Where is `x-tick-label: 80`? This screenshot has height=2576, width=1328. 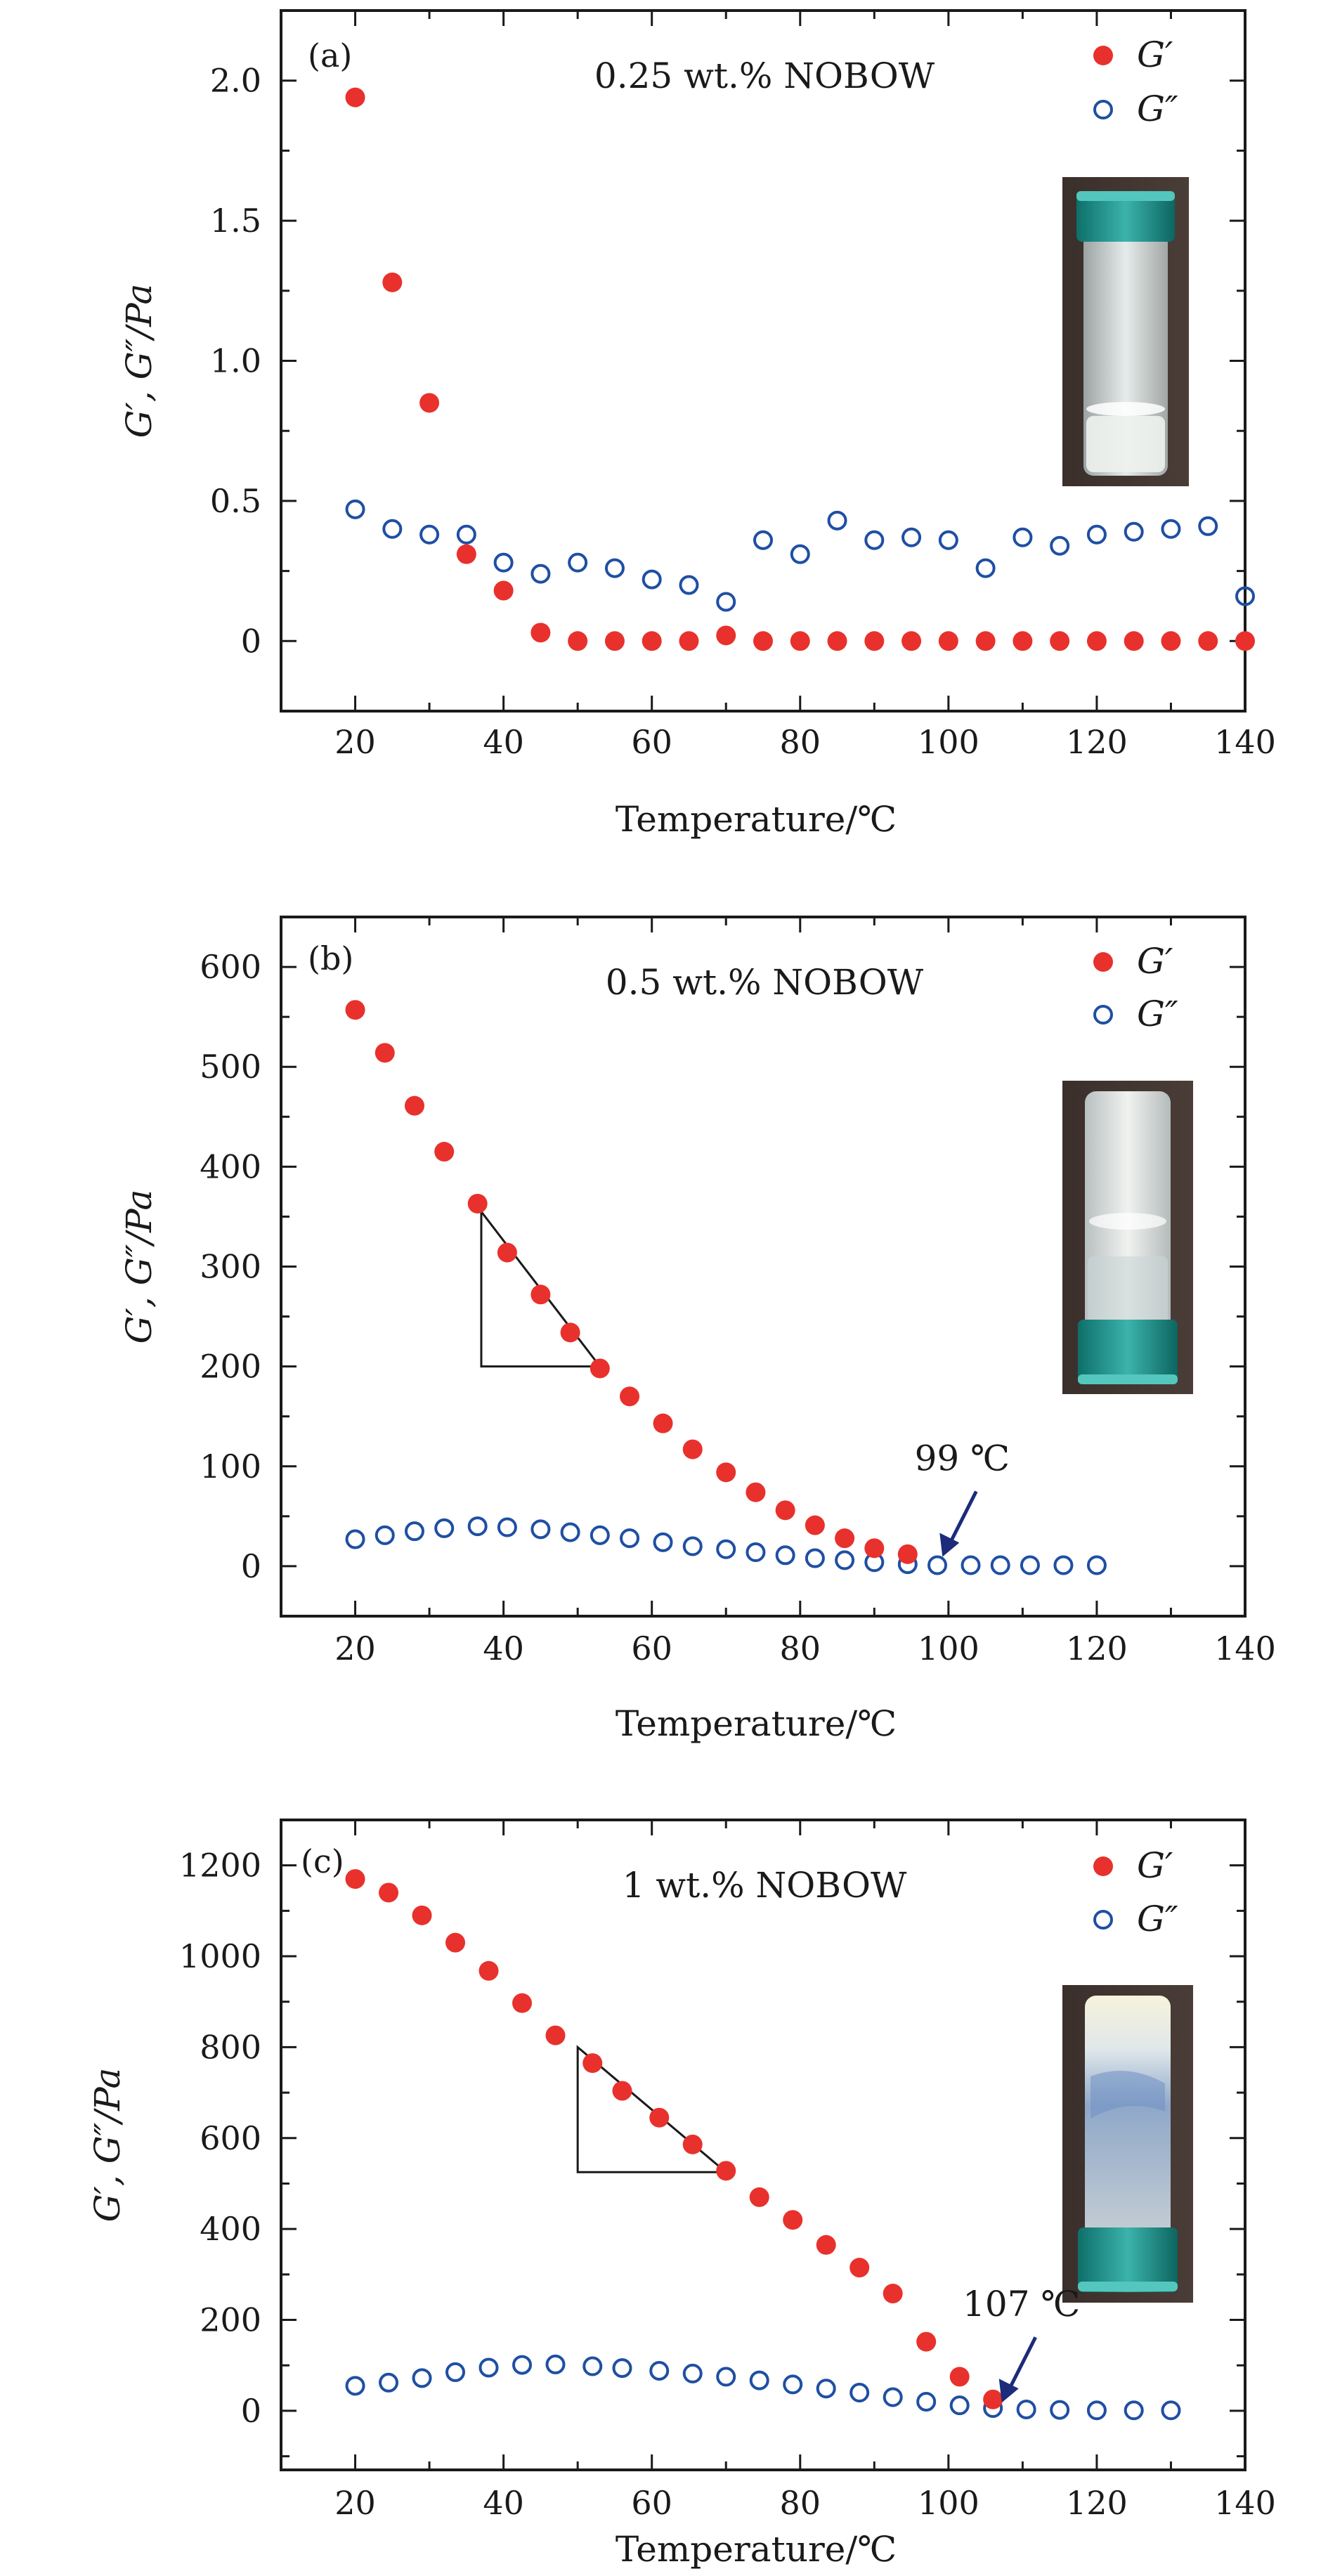 x-tick-label: 80 is located at coordinates (800, 1648).